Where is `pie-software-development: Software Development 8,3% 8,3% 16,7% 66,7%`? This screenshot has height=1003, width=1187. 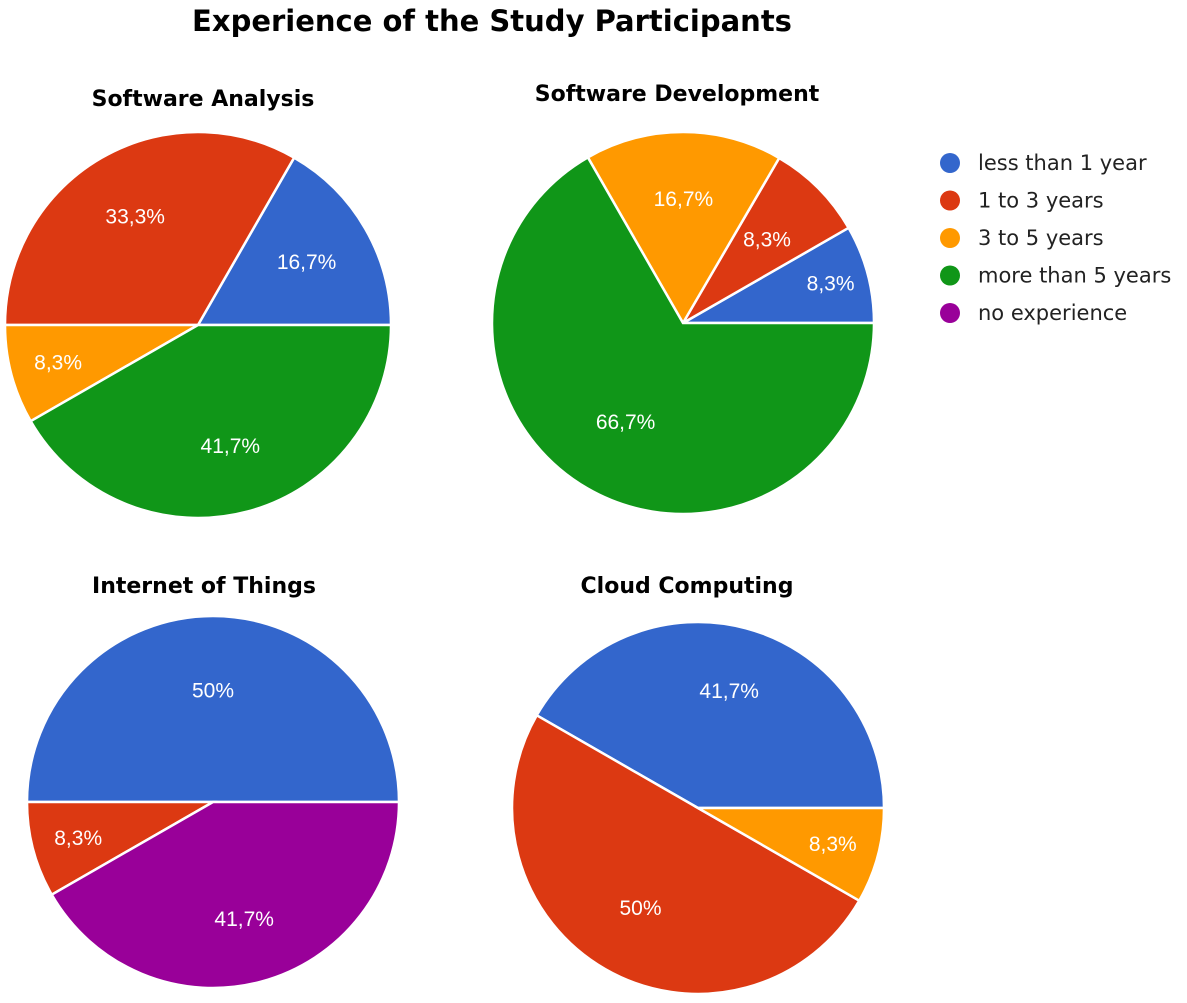 pie-software-development: Software Development 8,3% 8,3% 16,7% 66,7% is located at coordinates (683, 299).